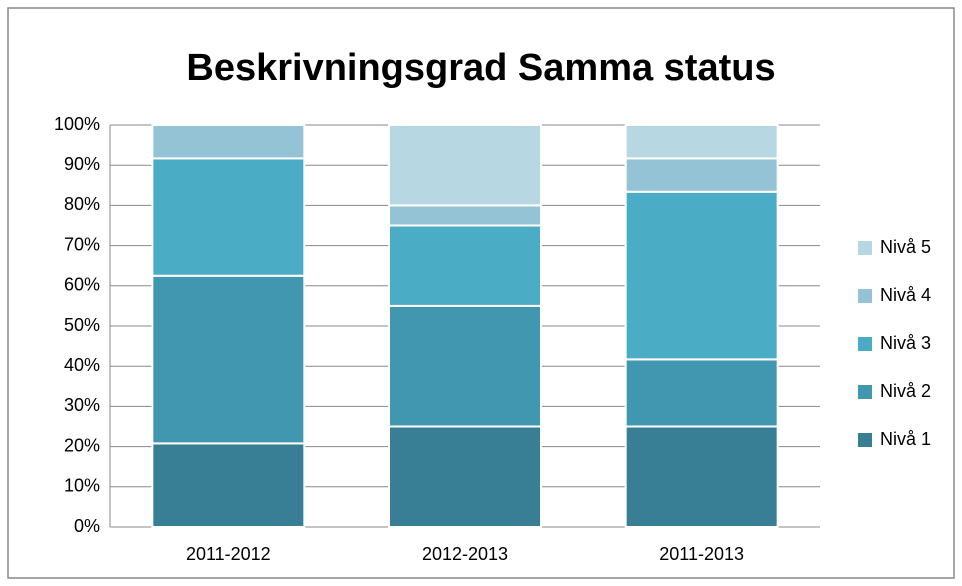  Describe the element at coordinates (82, 486) in the screenshot. I see `y-tick-label: 10%` at that location.